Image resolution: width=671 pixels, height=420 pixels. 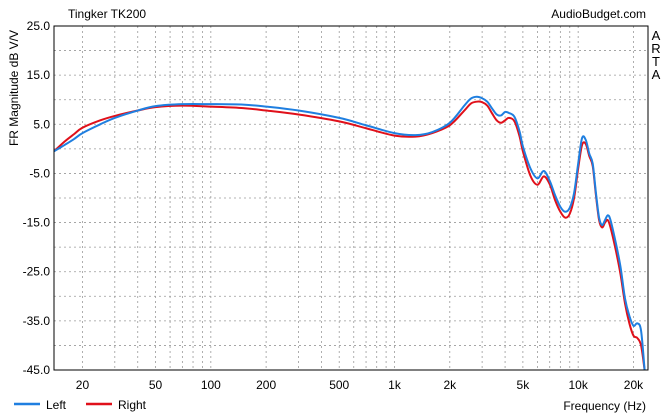 I want to click on x-tick-labels: 20 50 100 200 500 1k 2k 5k 10k 20k, so click(x=360, y=385).